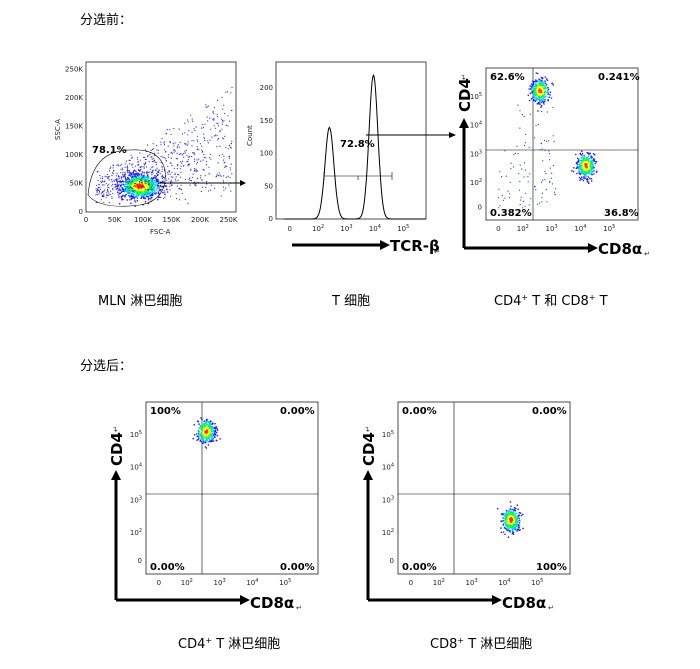 This screenshot has width=700, height=669. What do you see at coordinates (116, 429) in the screenshot?
I see `cd4sorted-y-return-mark: ↵` at bounding box center [116, 429].